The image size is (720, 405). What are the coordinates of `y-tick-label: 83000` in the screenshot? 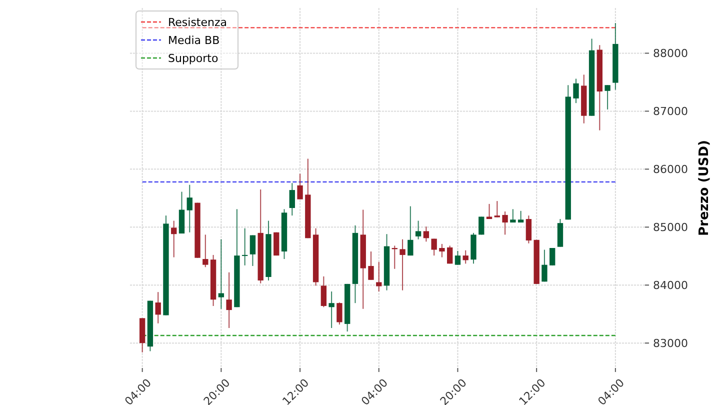 It's located at (670, 343).